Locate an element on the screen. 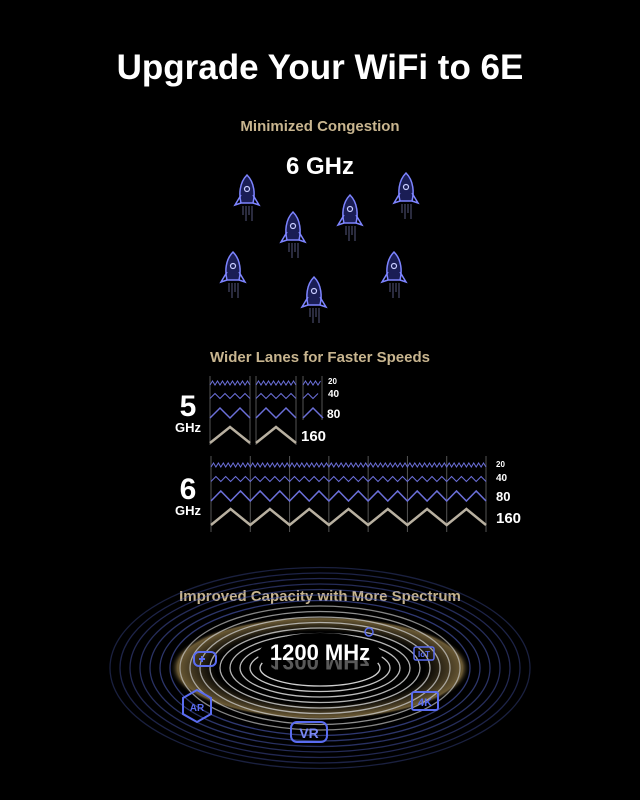 Image resolution: width=640 pixels, height=800 pixels. capacity-value: 1200 MHz is located at coordinates (320, 652).